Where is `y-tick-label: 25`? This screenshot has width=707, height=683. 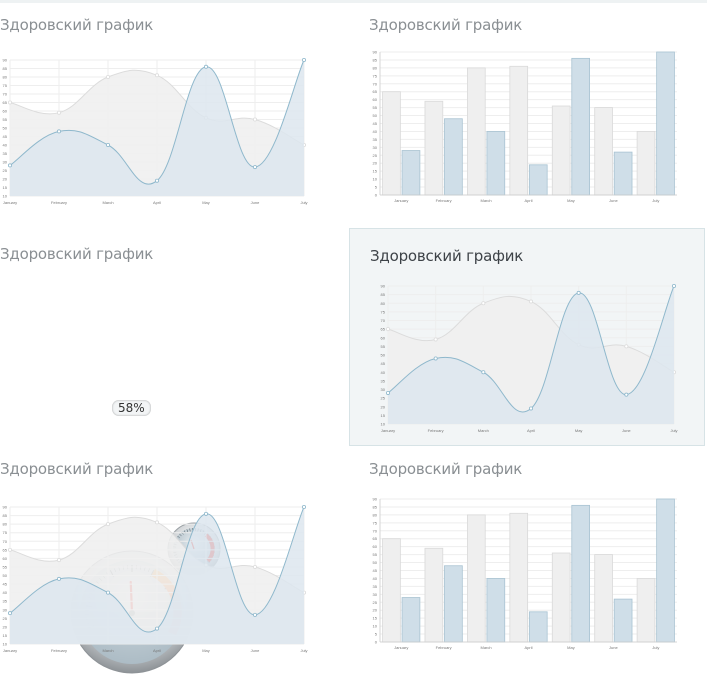 y-tick-label: 25 is located at coordinates (375, 155).